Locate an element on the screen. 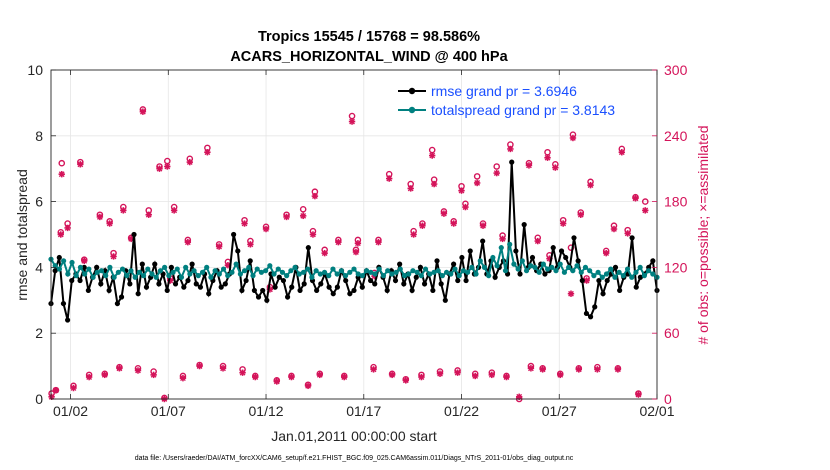  legend-rmse-text: rmse grand pr = 3.6946 is located at coordinates (504, 91).